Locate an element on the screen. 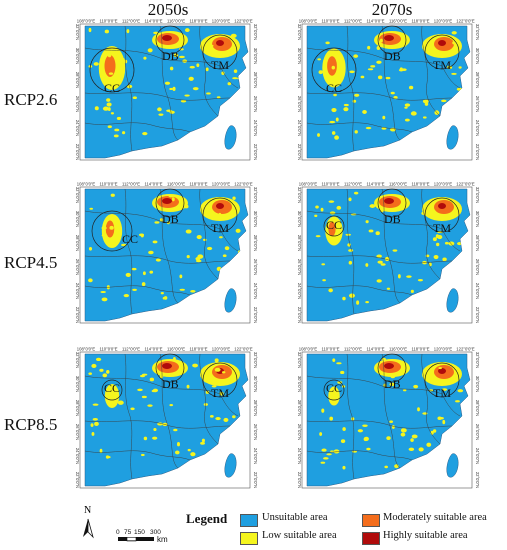  row-label-rcp45: RCP4.5 is located at coordinates (31, 262).